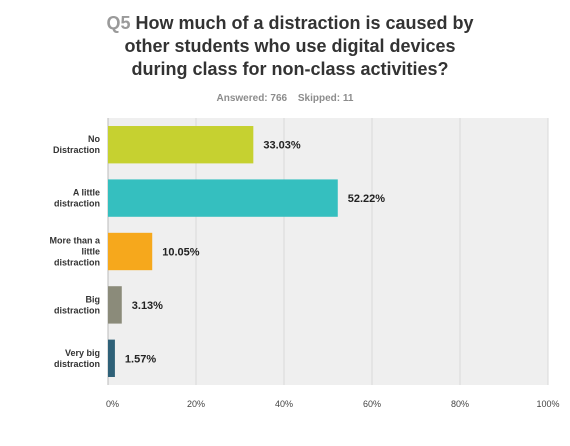 Image resolution: width=570 pixels, height=446 pixels. Describe the element at coordinates (460, 404) in the screenshot. I see `x-tick-label-80: 80%` at that location.